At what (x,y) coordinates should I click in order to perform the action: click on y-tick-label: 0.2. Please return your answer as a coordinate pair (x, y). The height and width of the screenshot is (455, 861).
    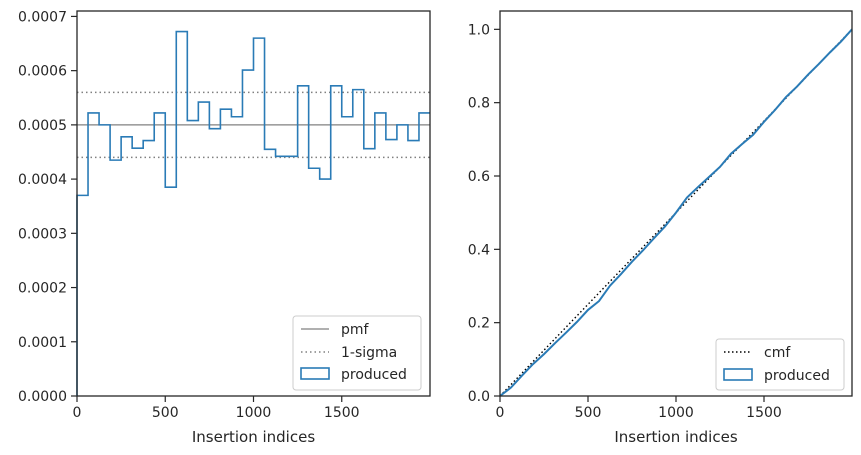
    Looking at the image, I should click on (479, 324).